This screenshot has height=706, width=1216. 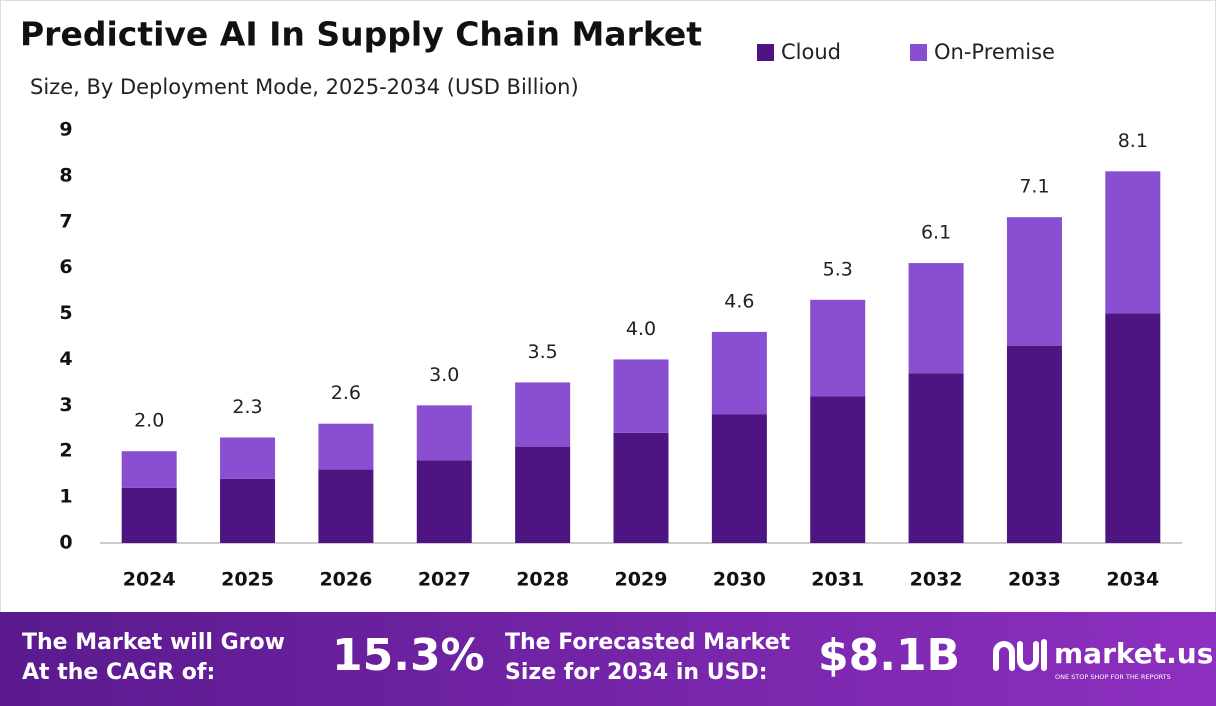 What do you see at coordinates (65, 130) in the screenshot?
I see `y-tick-label: 9` at bounding box center [65, 130].